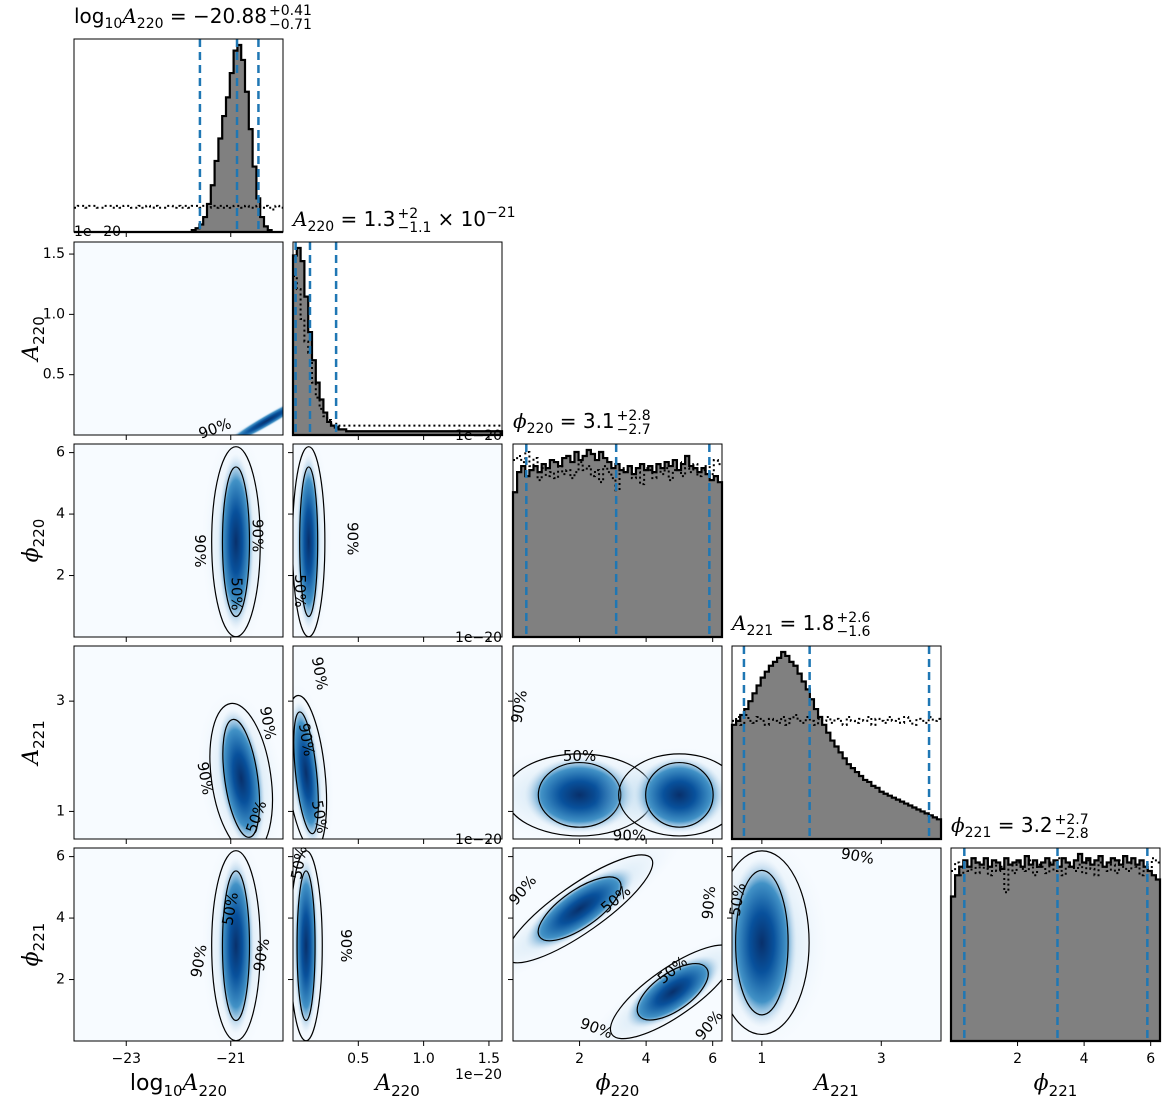 This screenshot has width=1168, height=1107. Describe the element at coordinates (300, 590) in the screenshot. I see `contour-label-4: 50%` at that location.